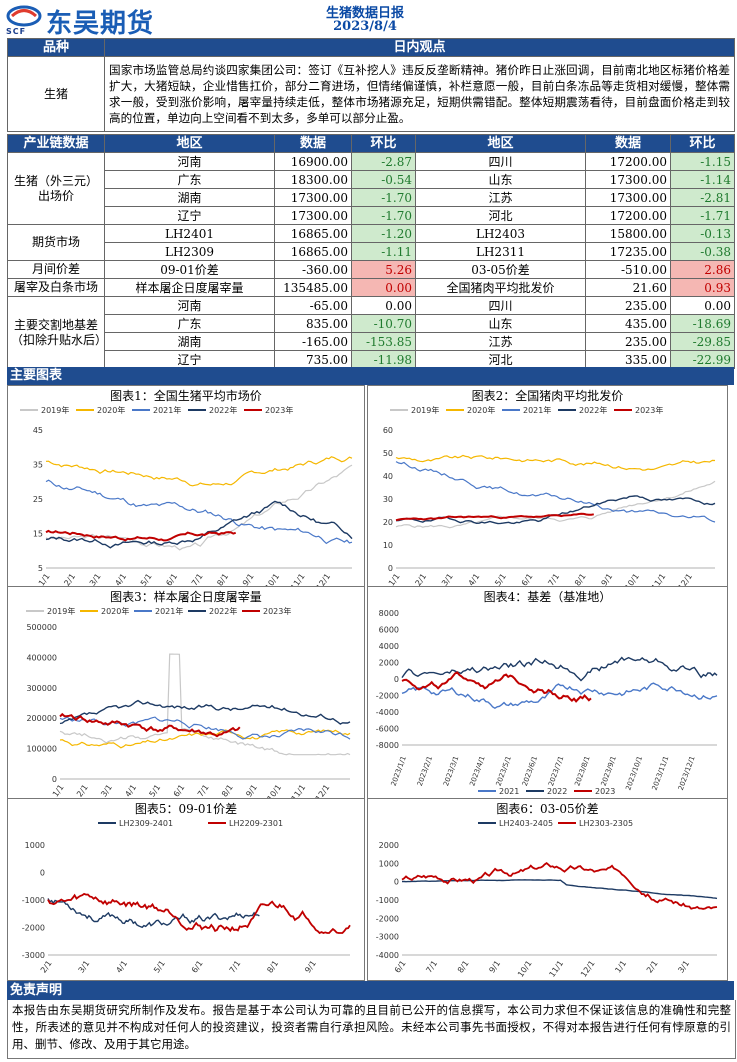 Image resolution: width=737 pixels, height=1062 pixels. What do you see at coordinates (702, 251) in the screenshot?
I see `change-cell: -0.38` at bounding box center [702, 251].